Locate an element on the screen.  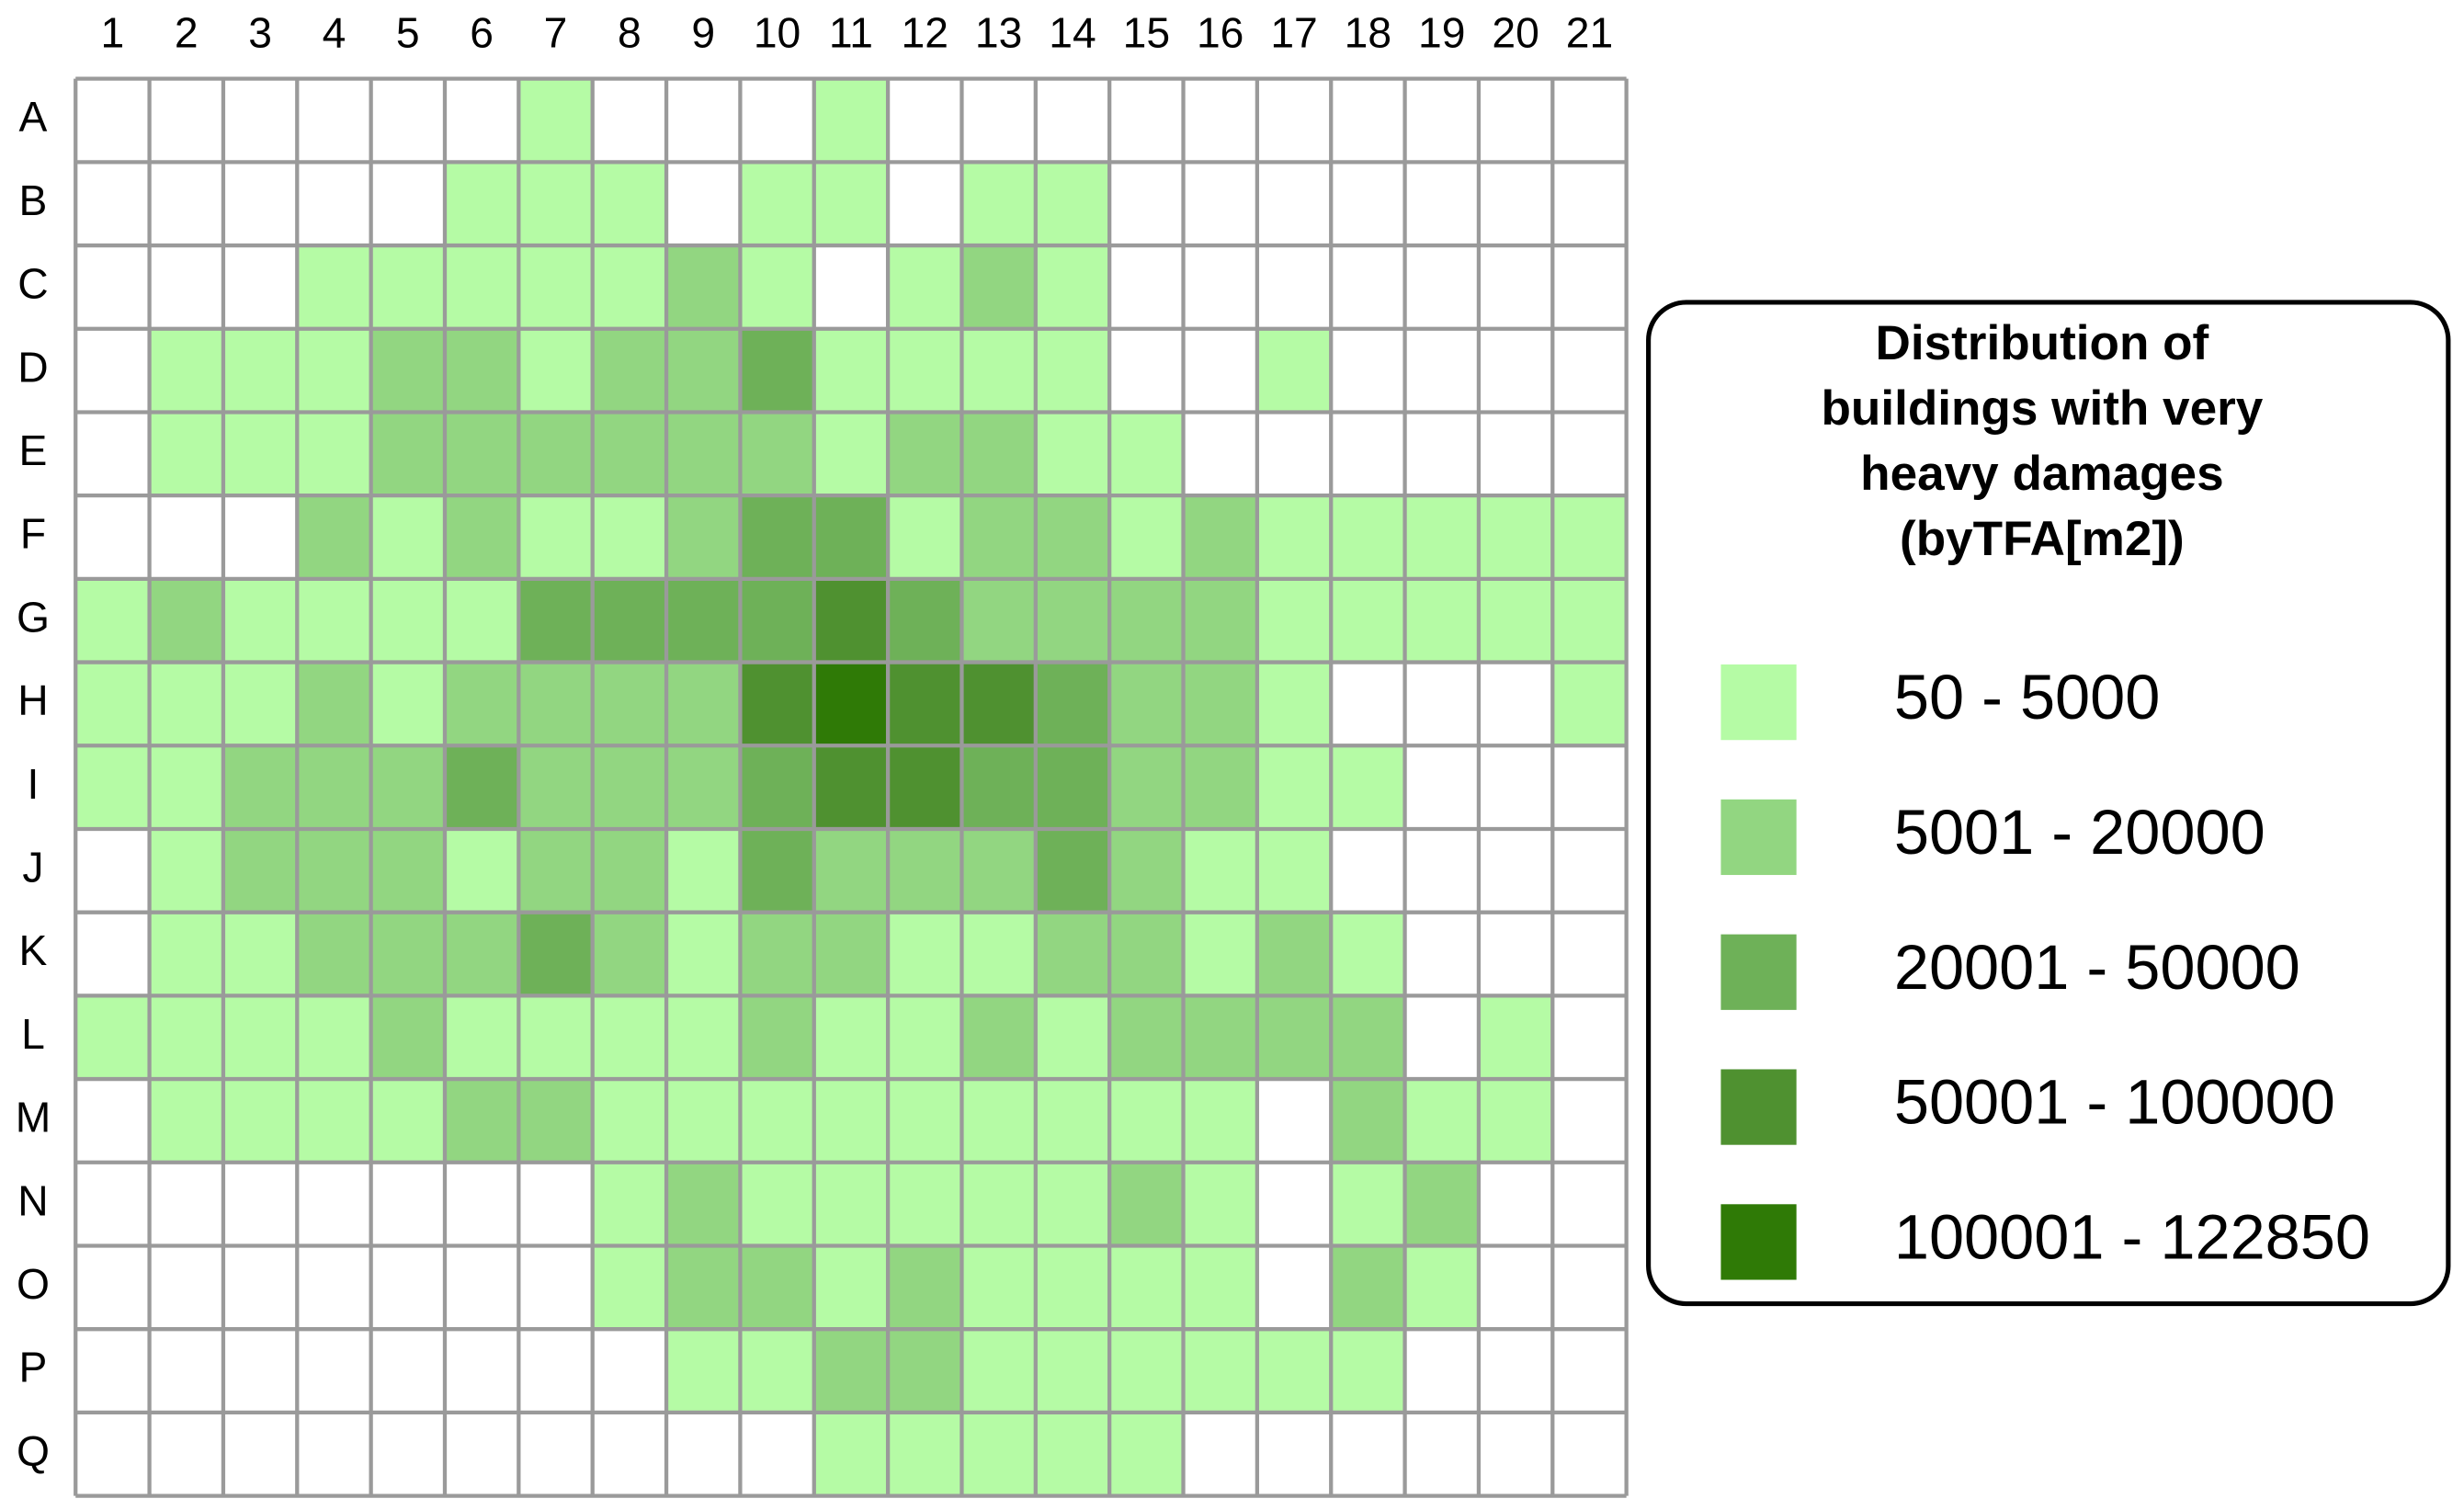
column-label: 12 is located at coordinates (925, 33).